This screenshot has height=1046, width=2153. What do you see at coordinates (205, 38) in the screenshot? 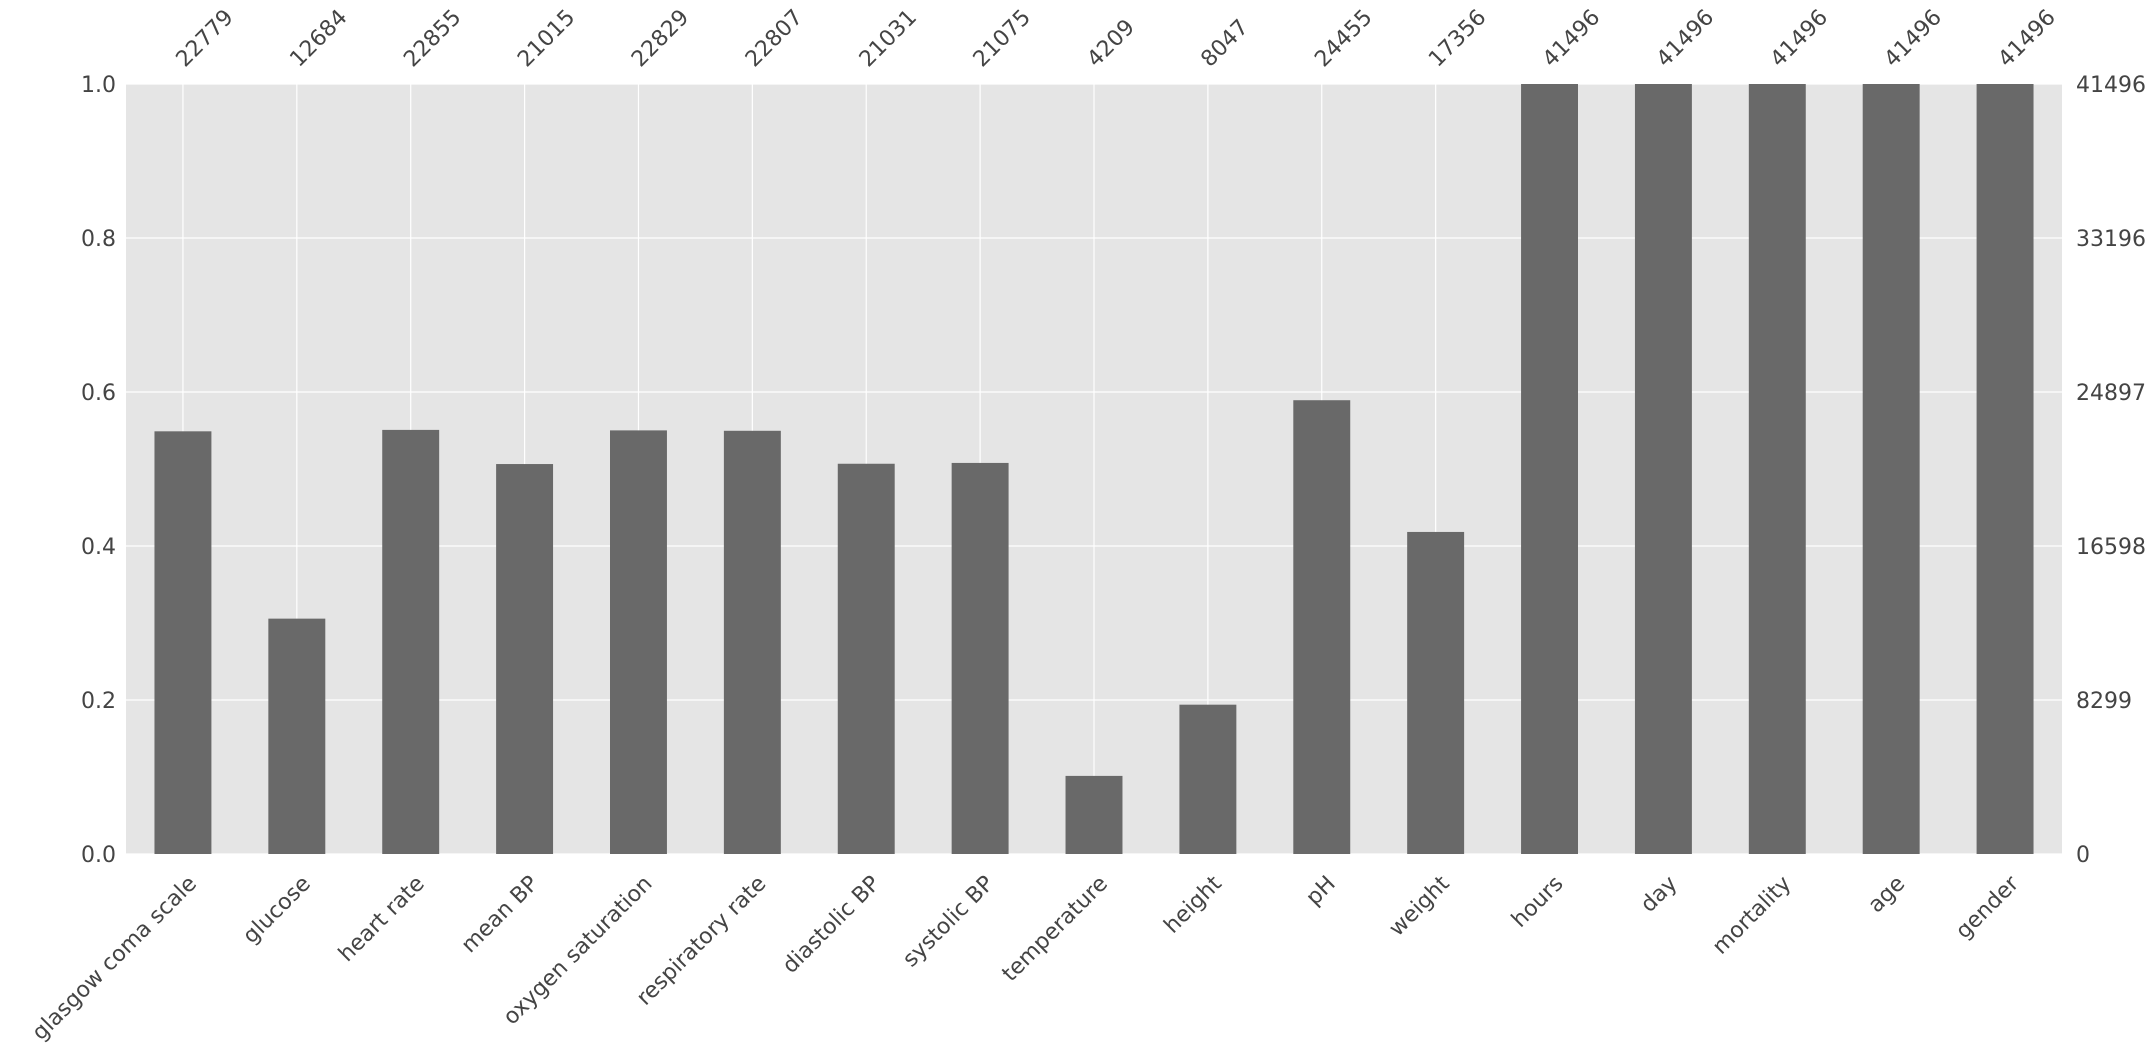
I see `count-label: 22779` at bounding box center [205, 38].